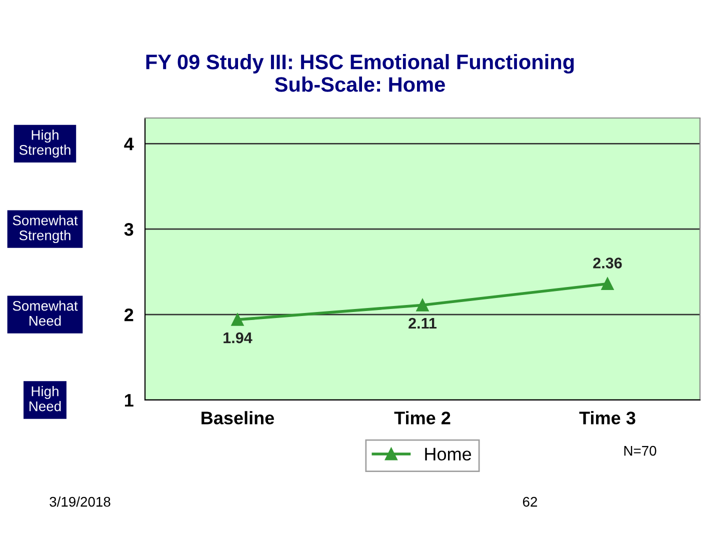 This screenshot has height=540, width=720. Describe the element at coordinates (607, 263) in the screenshot. I see `data-label: 2.36` at that location.